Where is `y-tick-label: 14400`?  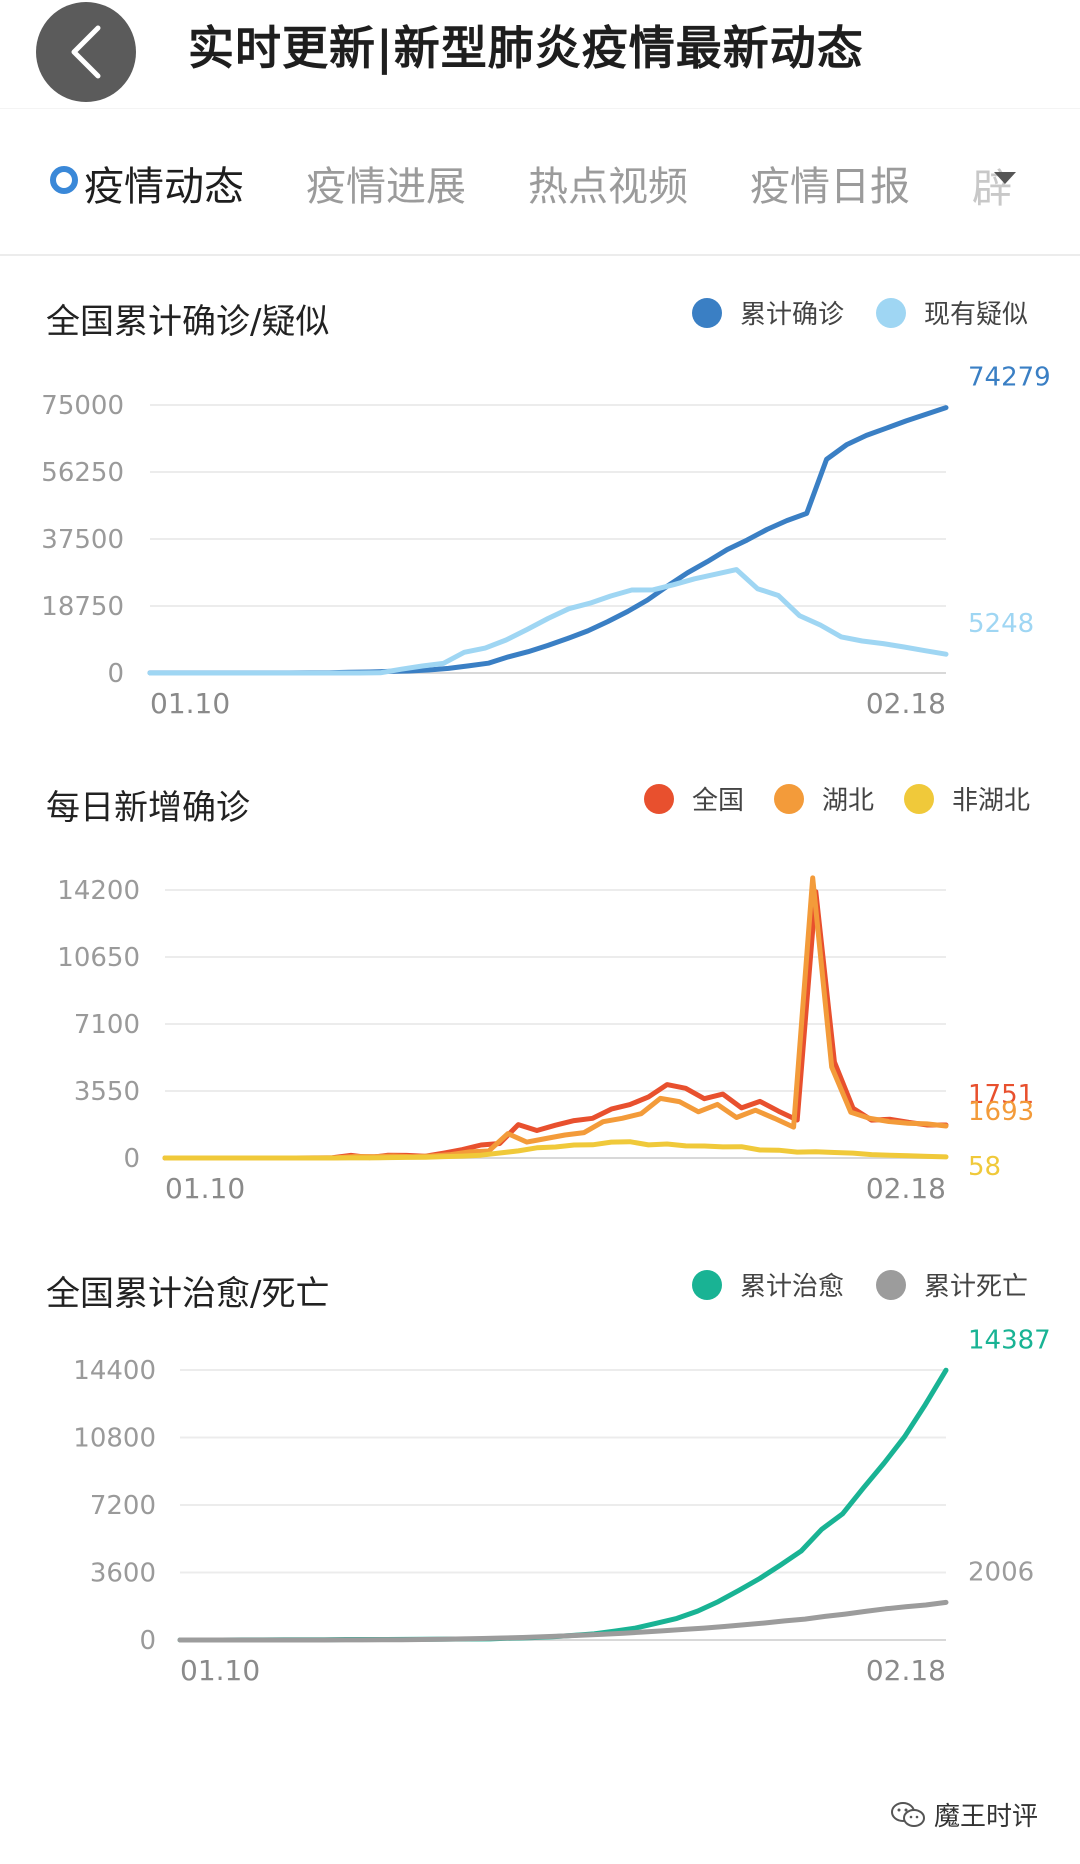 y-tick-label: 14400 is located at coordinates (114, 1371).